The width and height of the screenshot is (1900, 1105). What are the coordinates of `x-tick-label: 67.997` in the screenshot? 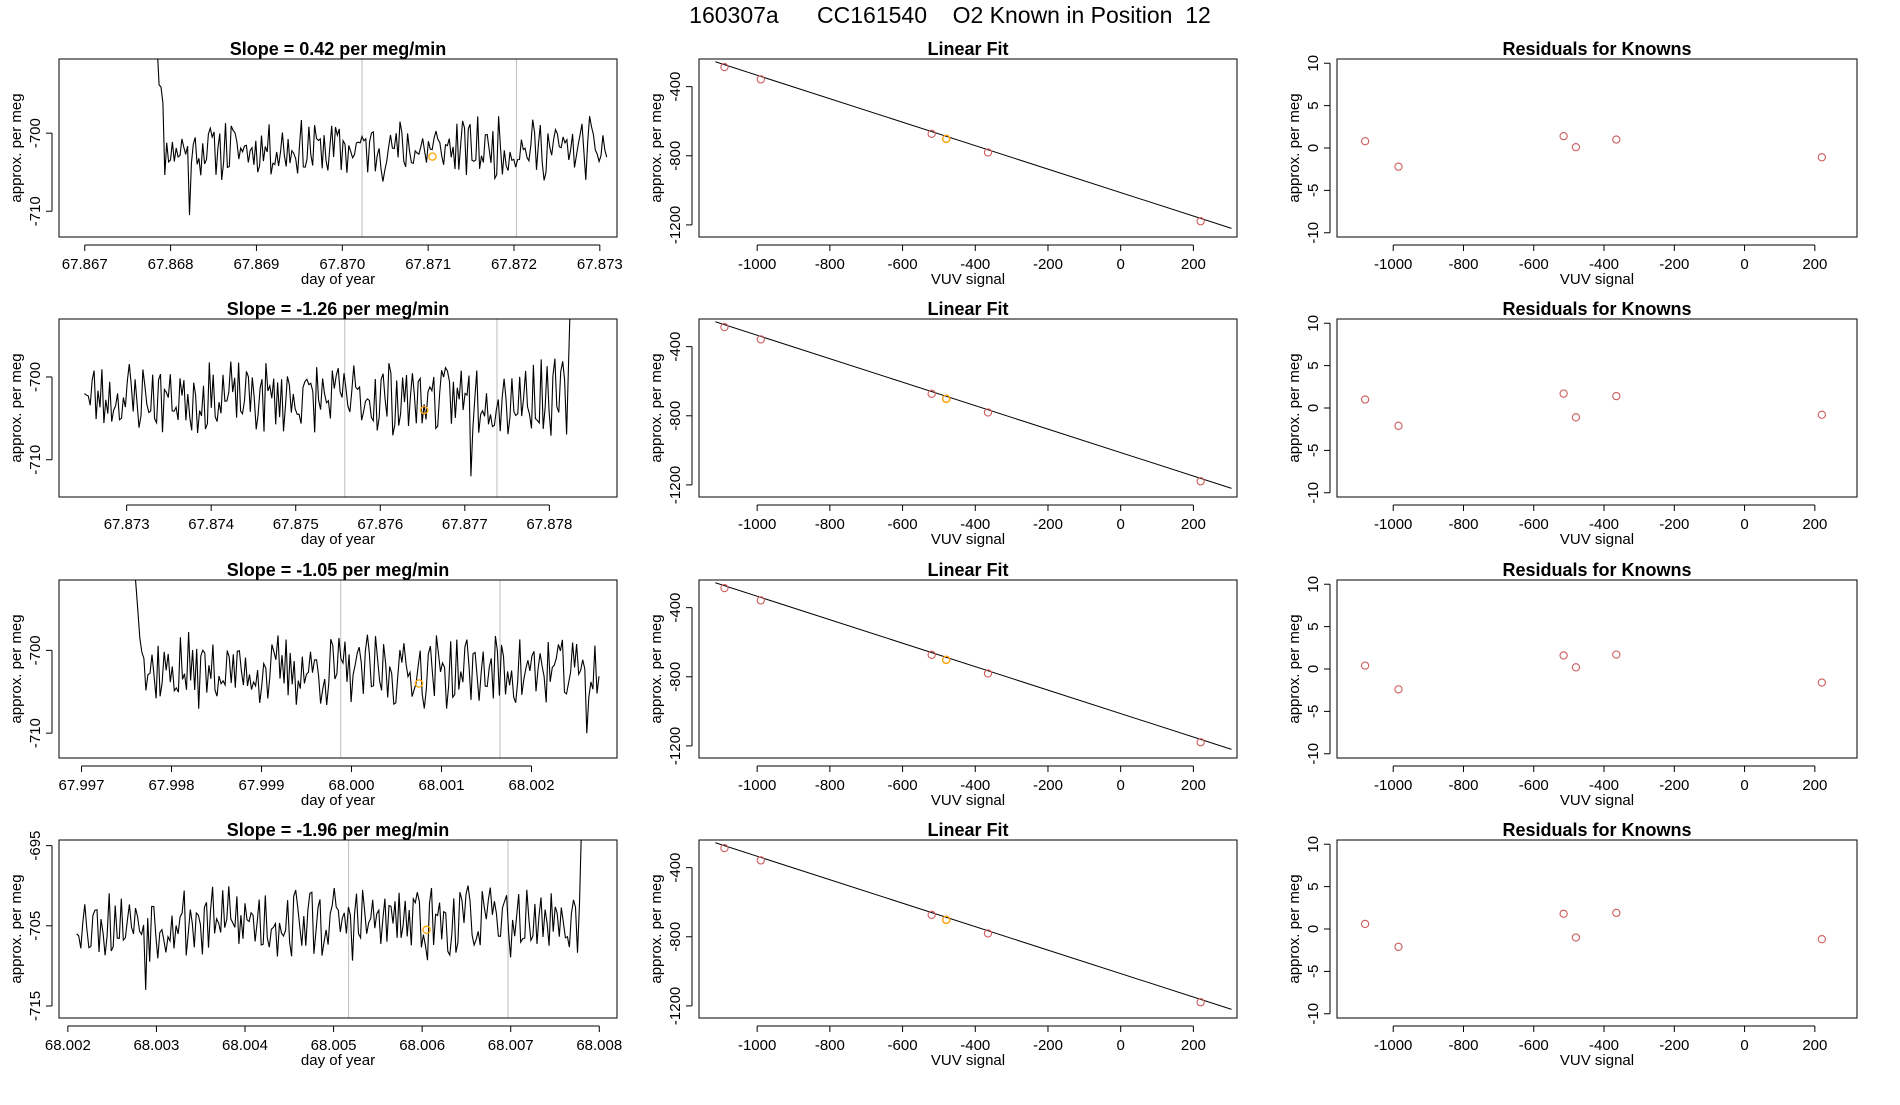 It's located at (82, 785).